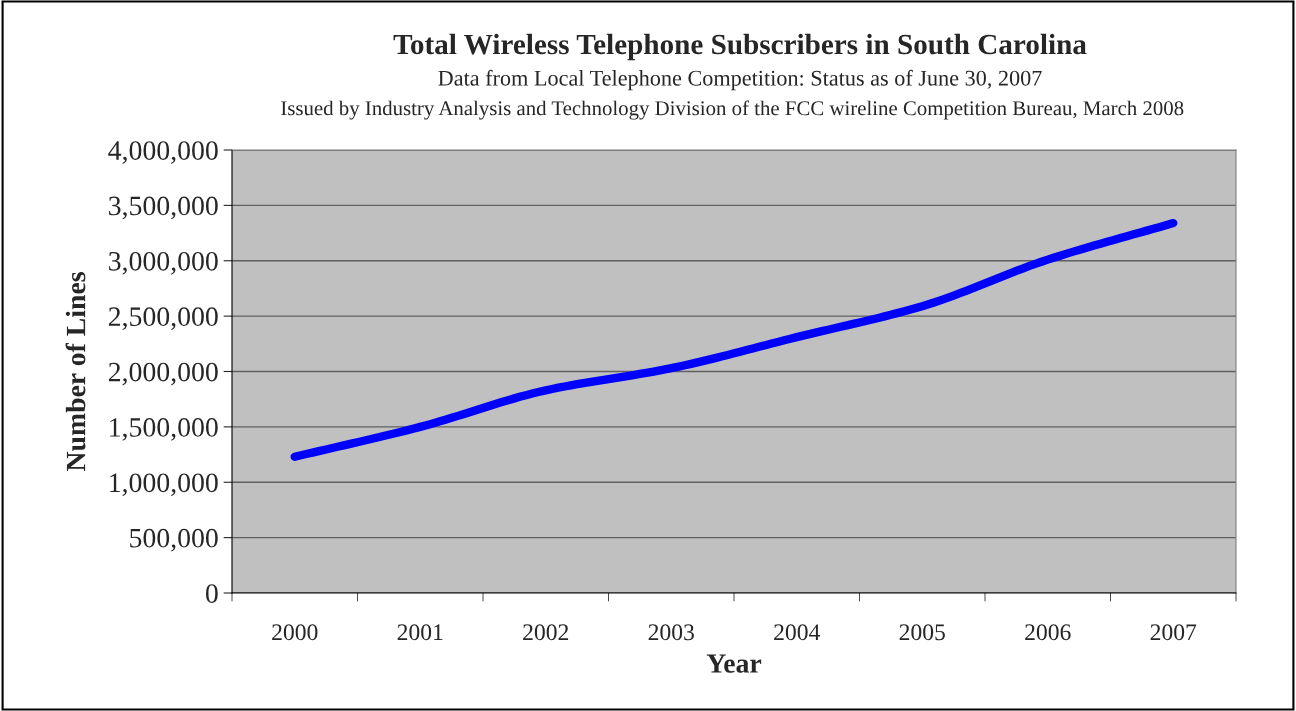 The width and height of the screenshot is (1296, 711). I want to click on chart-subtitle: Data from Local Telephone Competition: Status as of June 30, 2007, so click(740, 80).